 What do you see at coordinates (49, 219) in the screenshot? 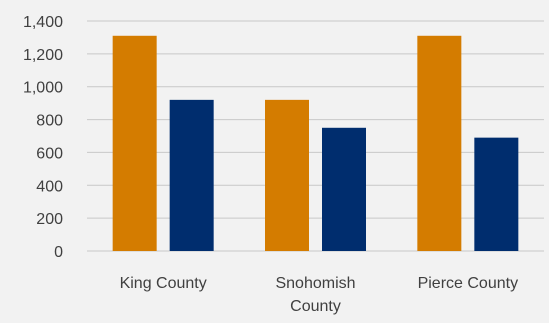
I see `y-tick-label: 200` at bounding box center [49, 219].